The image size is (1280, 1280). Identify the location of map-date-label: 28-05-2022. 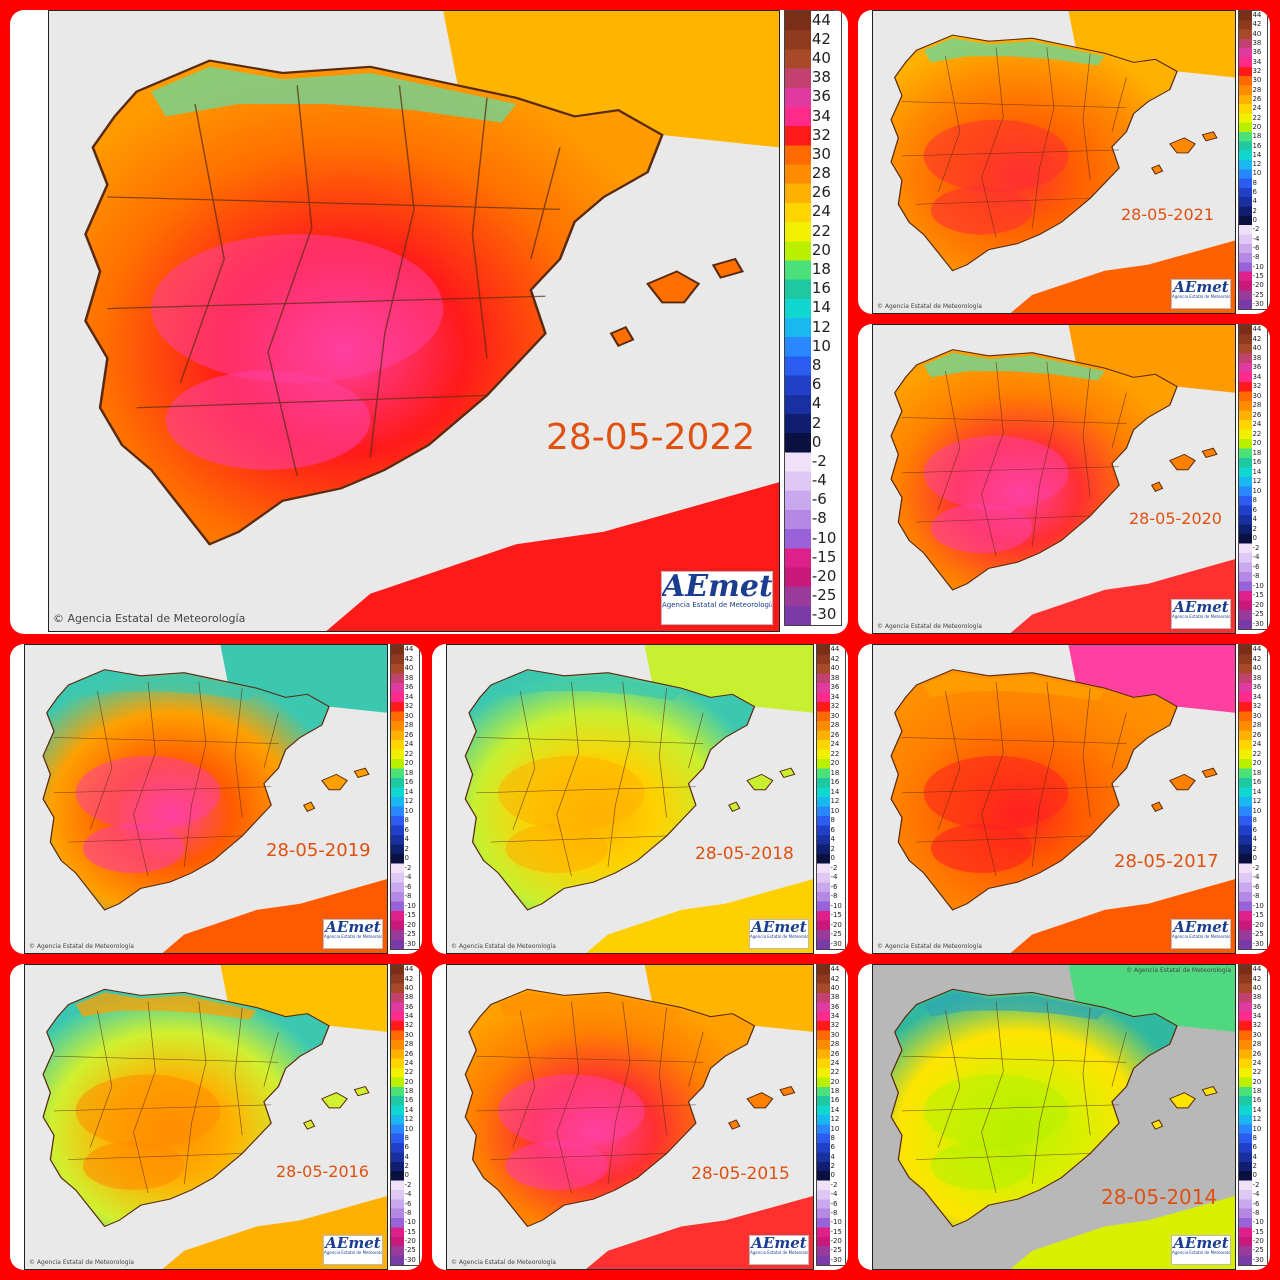
(651, 437).